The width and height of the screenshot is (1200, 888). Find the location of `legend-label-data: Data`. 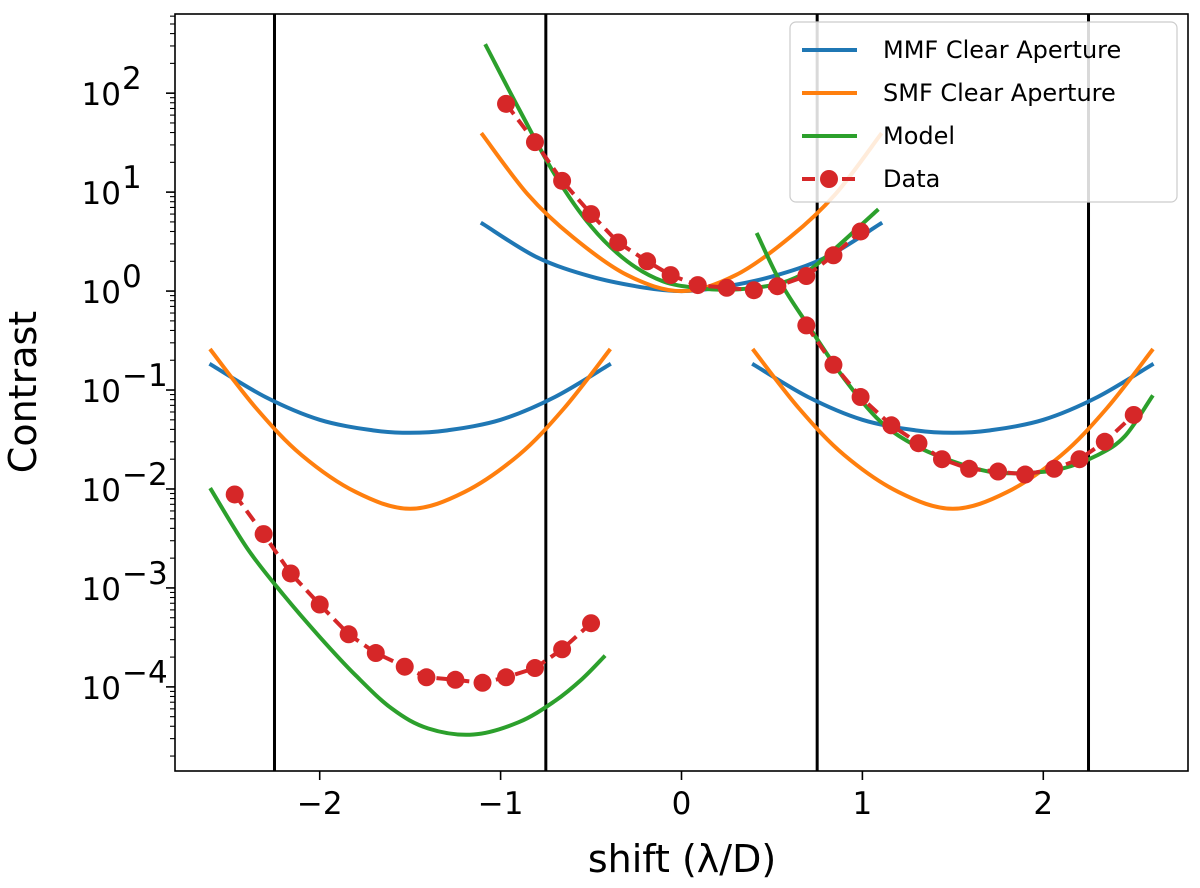

legend-label-data: Data is located at coordinates (911, 179).